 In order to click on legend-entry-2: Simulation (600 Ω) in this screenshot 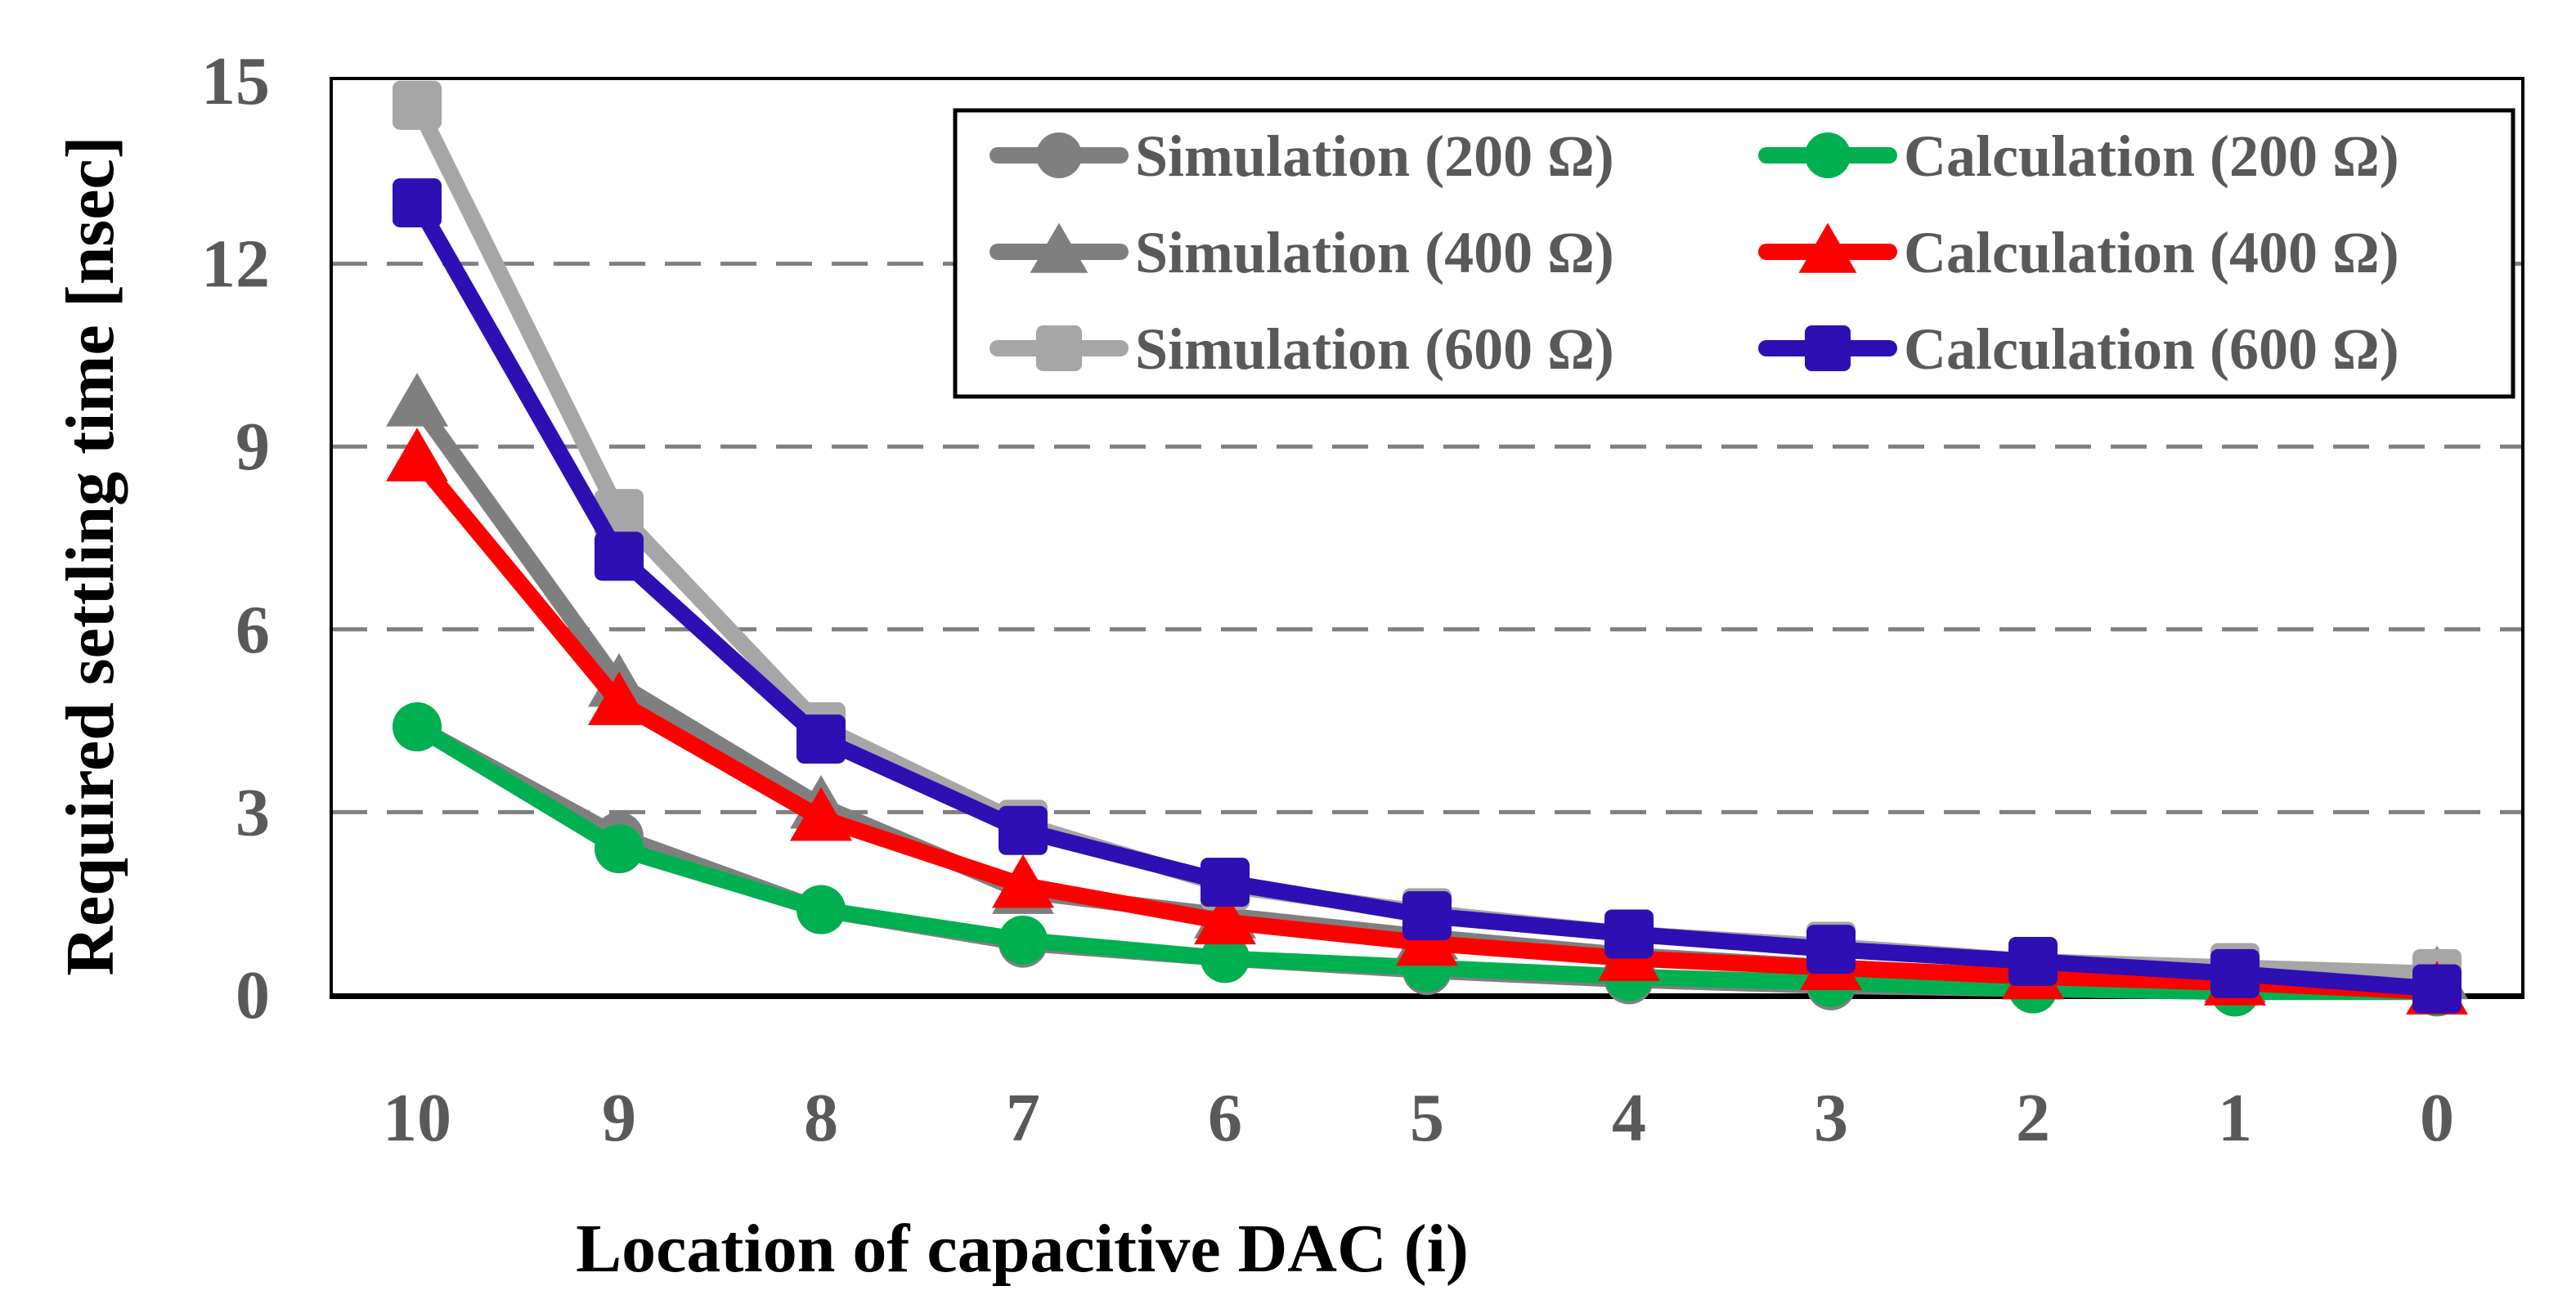, I will do `click(1302, 349)`.